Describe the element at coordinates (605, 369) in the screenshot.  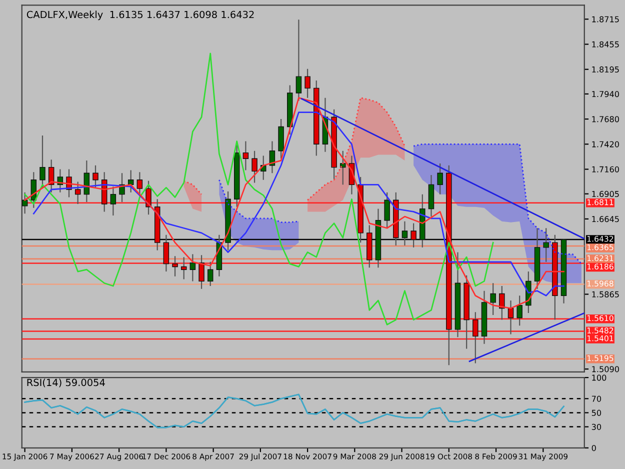
I see `y-tick-label: 1.5090` at that location.